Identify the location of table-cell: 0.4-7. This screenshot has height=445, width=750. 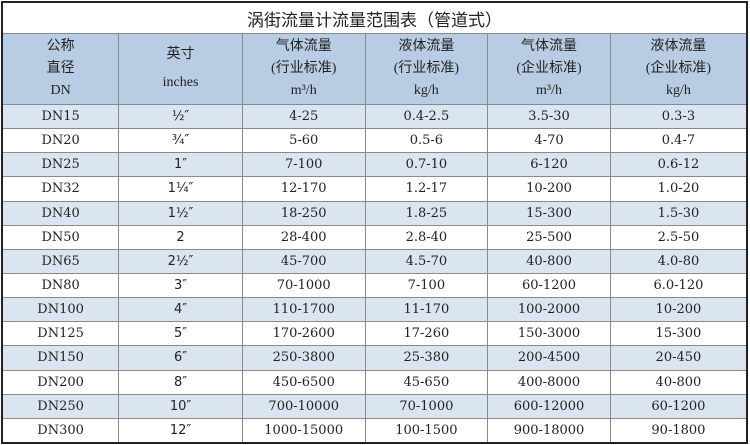
(678, 141).